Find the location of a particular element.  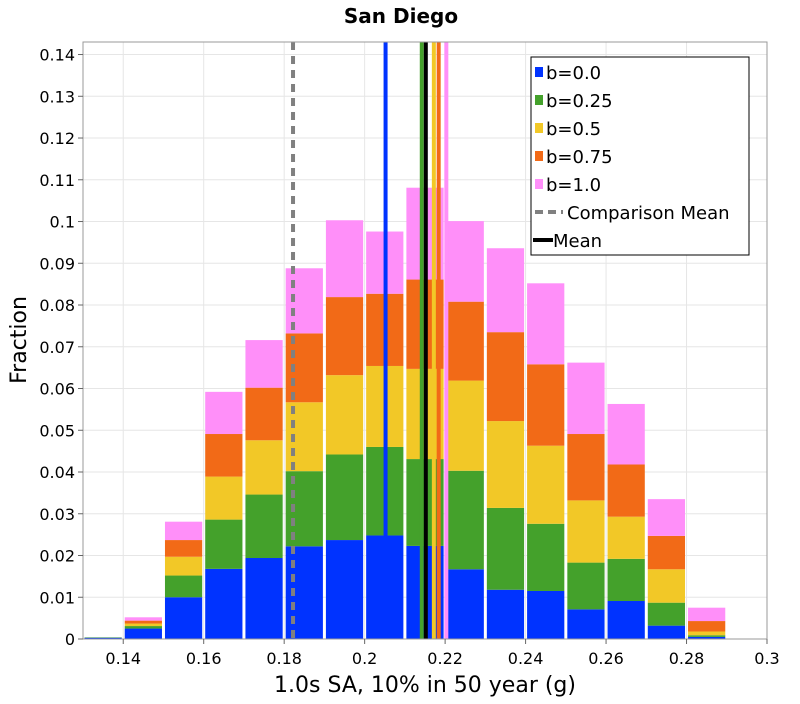

y-tick-label: 0.05 is located at coordinates (57, 430).